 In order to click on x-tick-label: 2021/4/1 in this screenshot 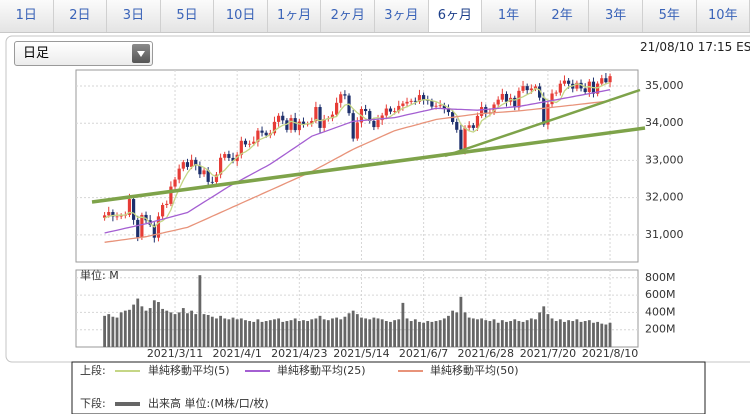, I will do `click(236, 353)`.